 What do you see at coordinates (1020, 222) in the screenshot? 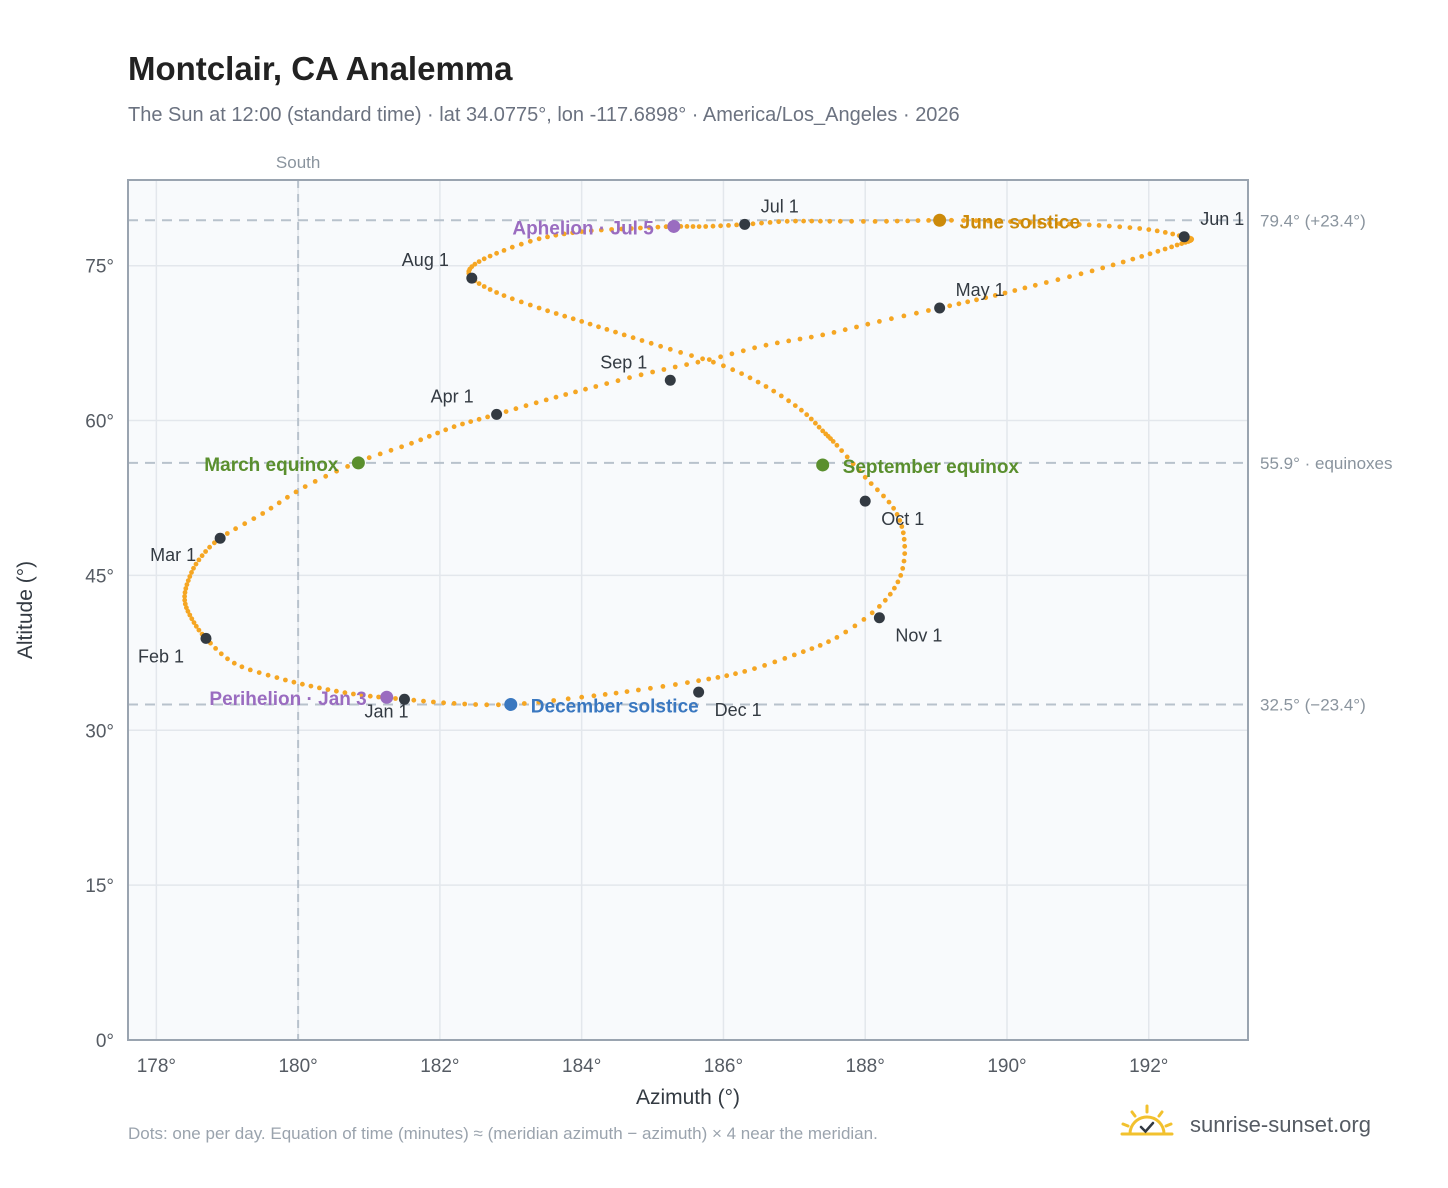
I see `event-label: June solstice` at bounding box center [1020, 222].